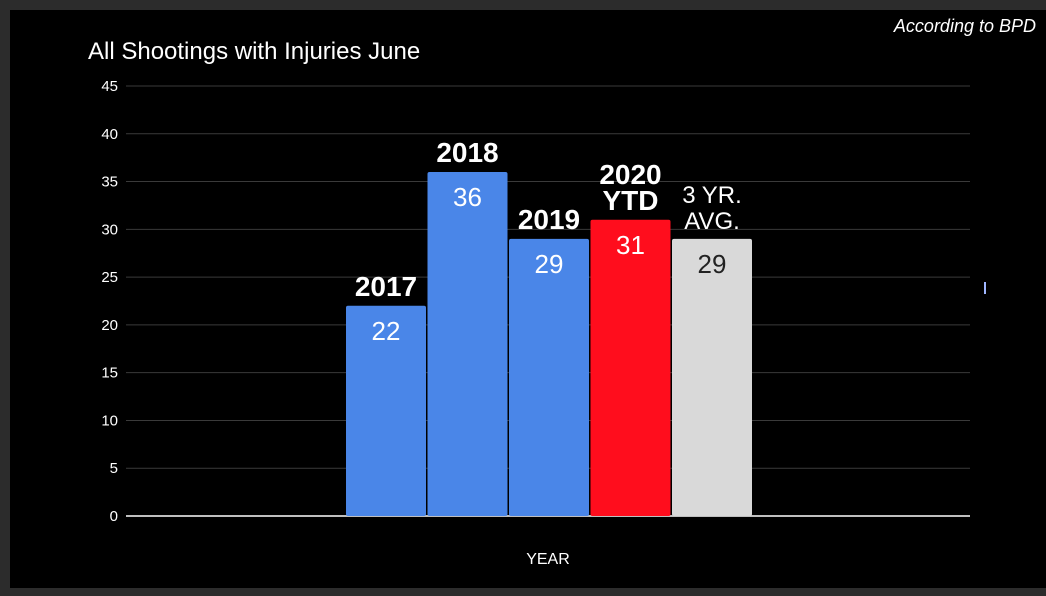  Describe the element at coordinates (467, 197) in the screenshot. I see `bar-value-label: 36` at that location.